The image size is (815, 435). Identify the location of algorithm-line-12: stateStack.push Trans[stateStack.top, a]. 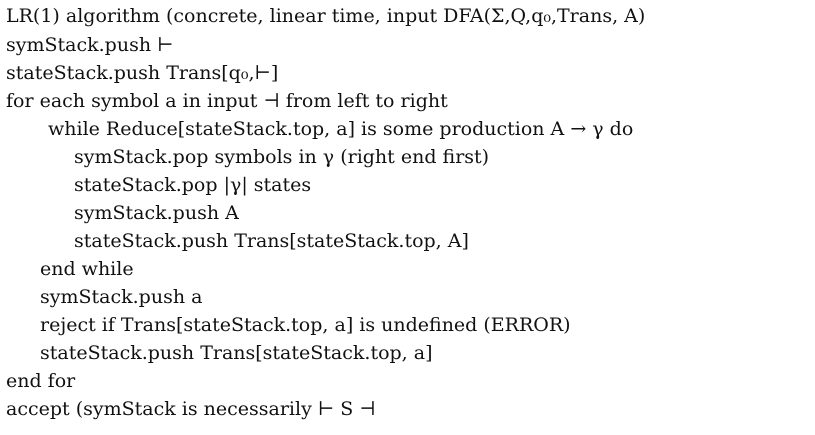
(236, 353).